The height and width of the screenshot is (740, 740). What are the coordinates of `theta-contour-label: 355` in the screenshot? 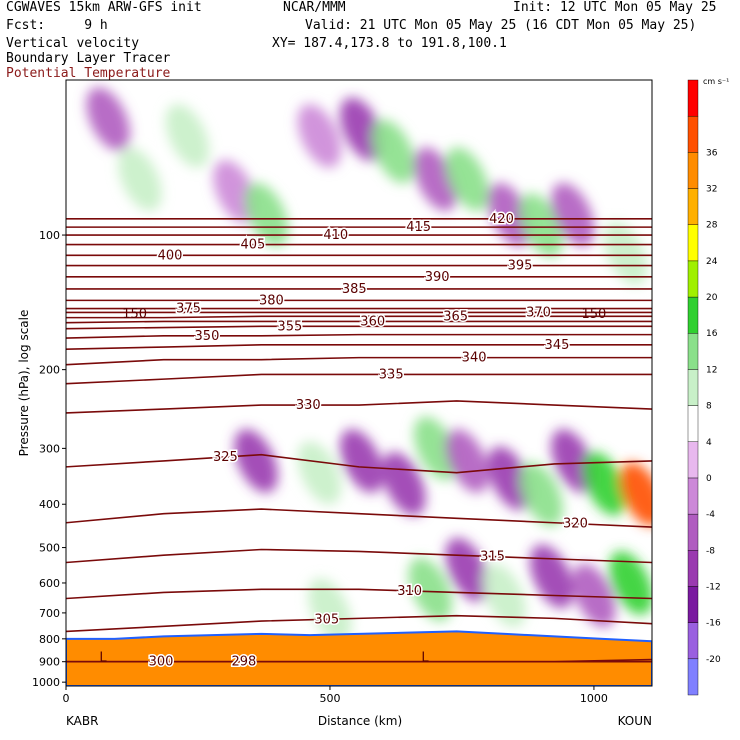 It's located at (289, 326).